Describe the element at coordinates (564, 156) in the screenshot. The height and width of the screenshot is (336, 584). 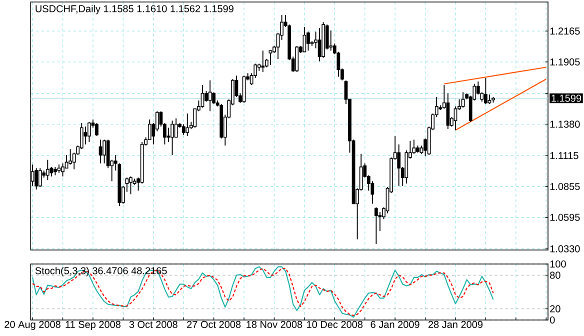
I see `y-tick-label: 1.1115` at that location.